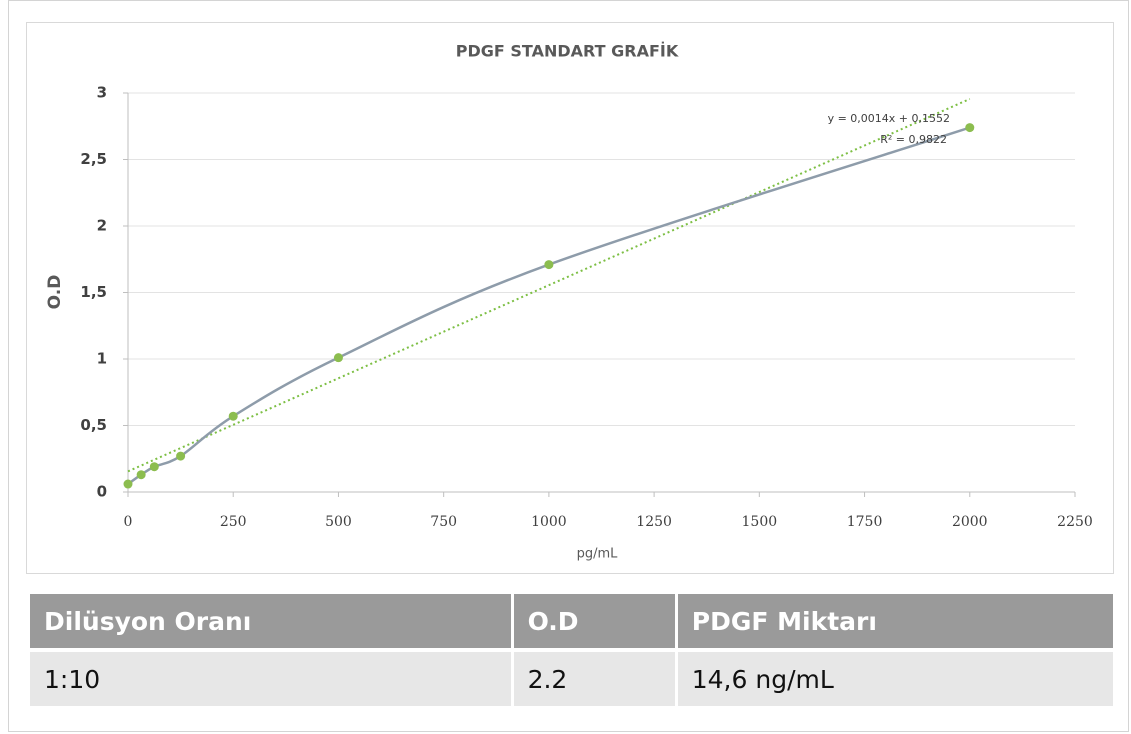 The image size is (1131, 734). Describe the element at coordinates (594, 679) in the screenshot. I see `table-cell: 2.2` at that location.